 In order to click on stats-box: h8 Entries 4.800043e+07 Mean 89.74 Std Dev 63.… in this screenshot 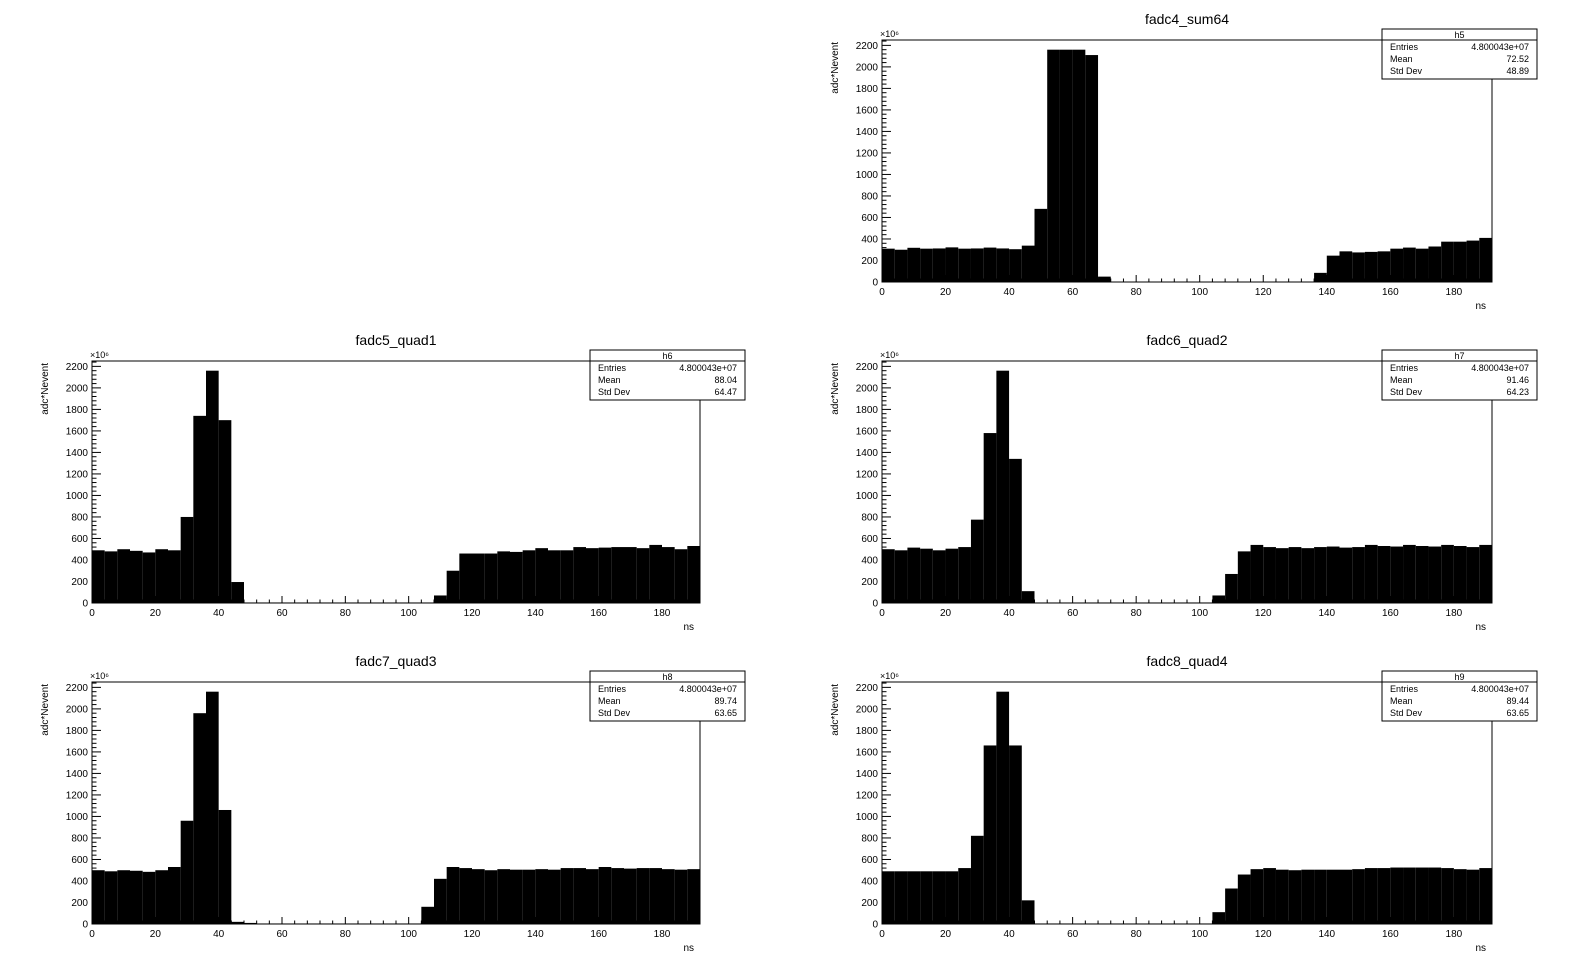, I will do `click(667, 696)`.